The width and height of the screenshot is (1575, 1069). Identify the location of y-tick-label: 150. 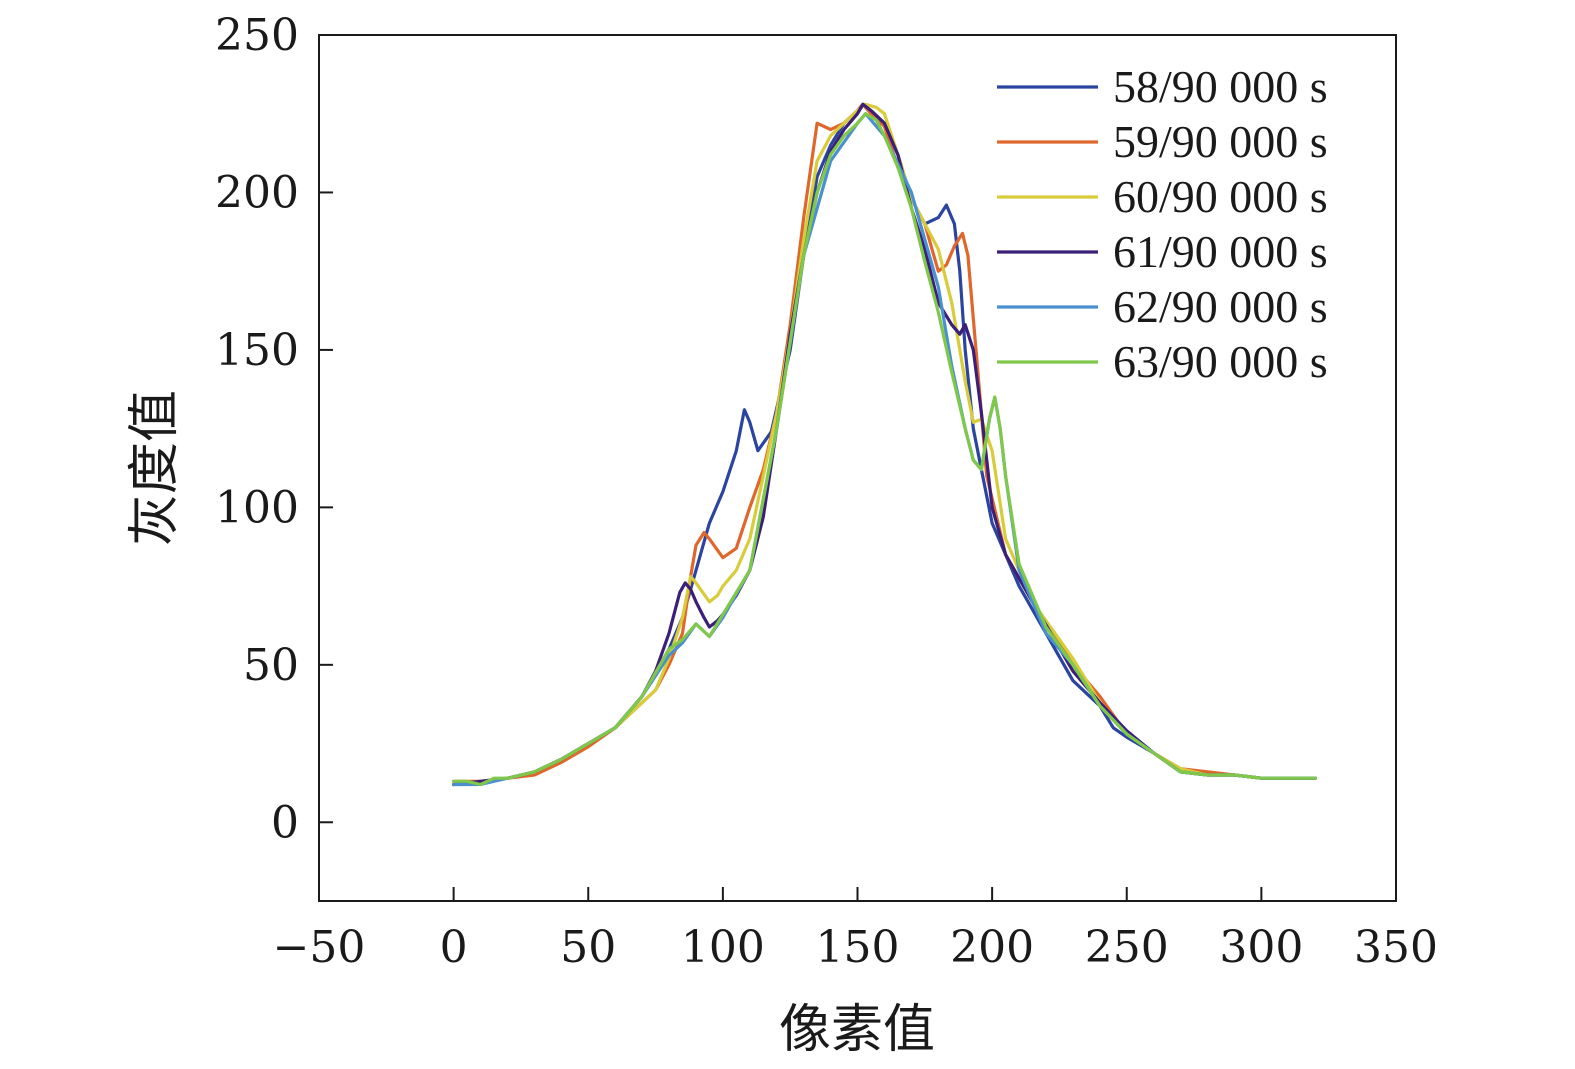
(257, 350).